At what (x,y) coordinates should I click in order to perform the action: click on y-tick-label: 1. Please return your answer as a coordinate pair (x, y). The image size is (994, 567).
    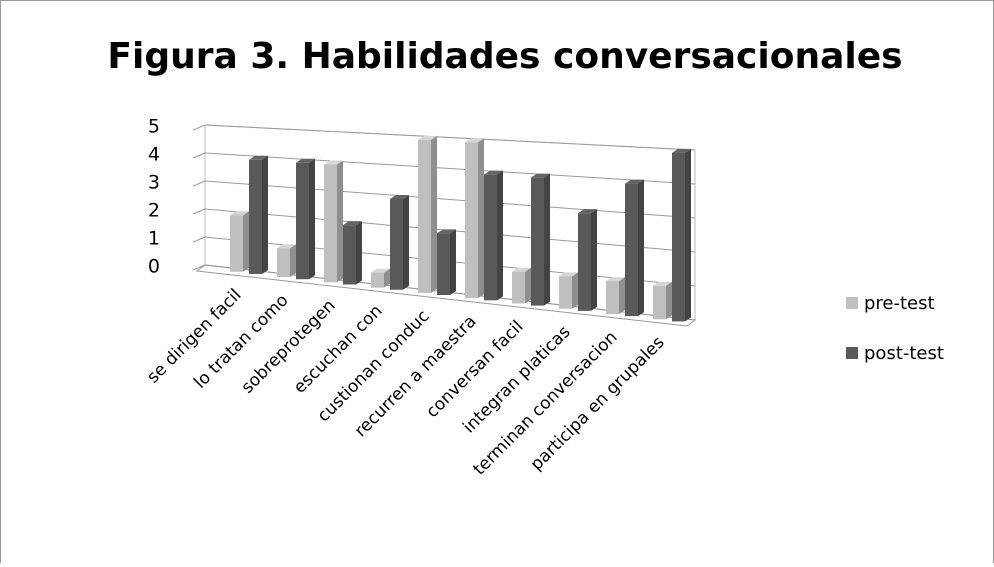
    Looking at the image, I should click on (154, 239).